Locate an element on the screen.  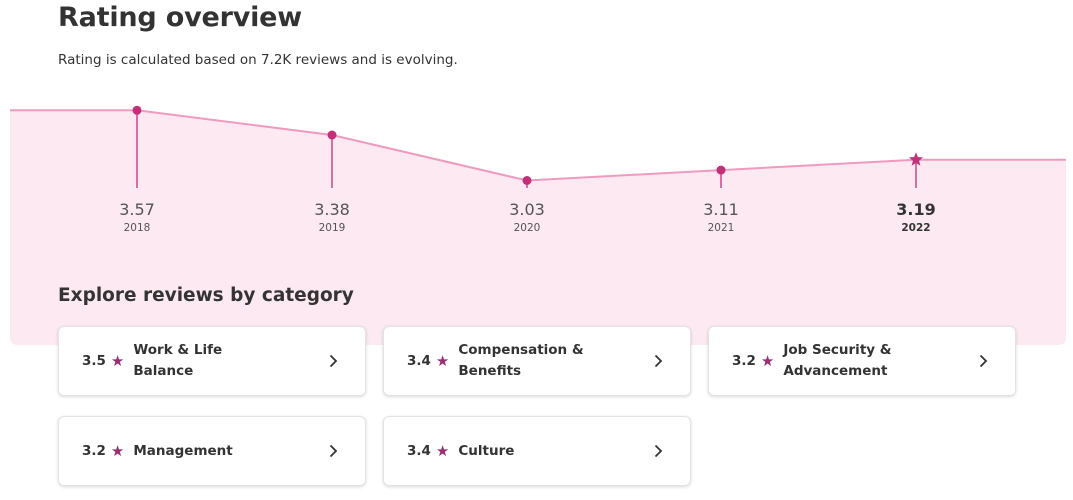
chart-point-star-2022 is located at coordinates (916, 159).